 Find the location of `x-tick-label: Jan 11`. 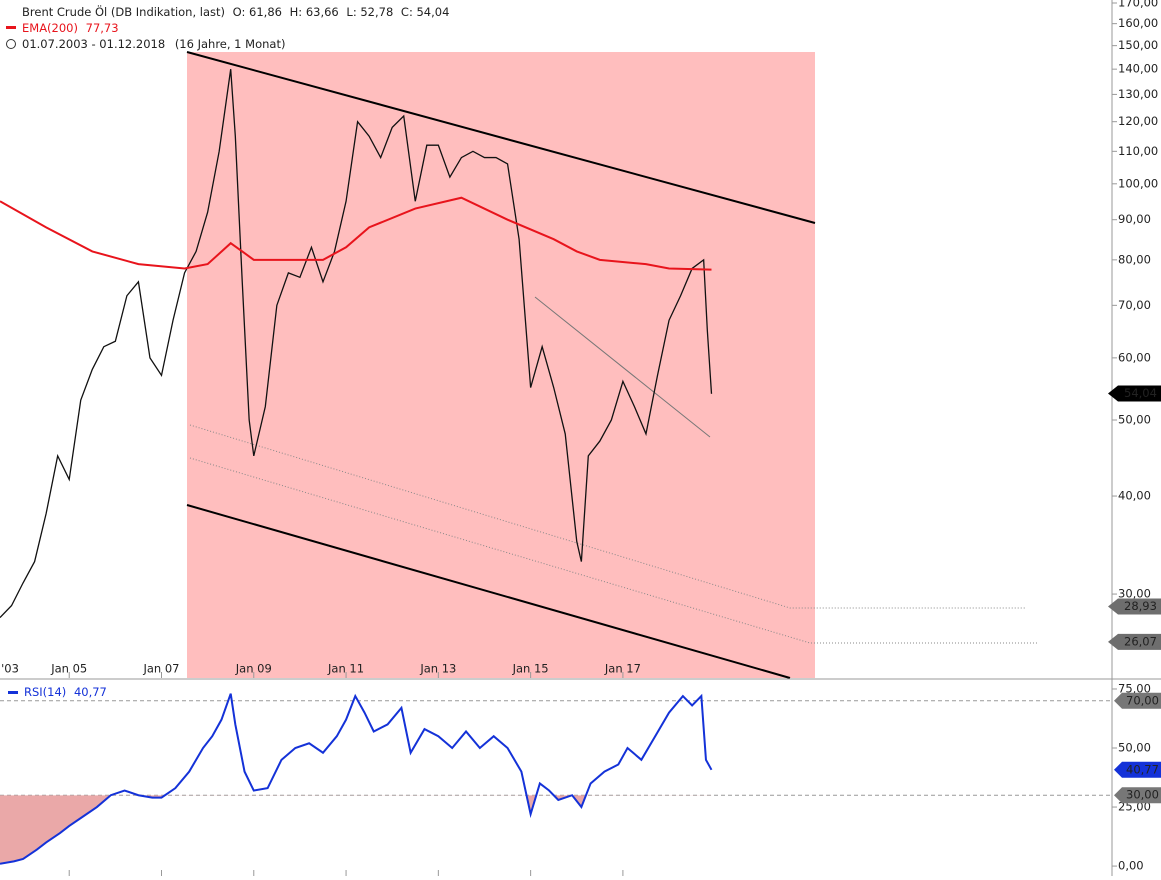

x-tick-label: Jan 11 is located at coordinates (345, 669).